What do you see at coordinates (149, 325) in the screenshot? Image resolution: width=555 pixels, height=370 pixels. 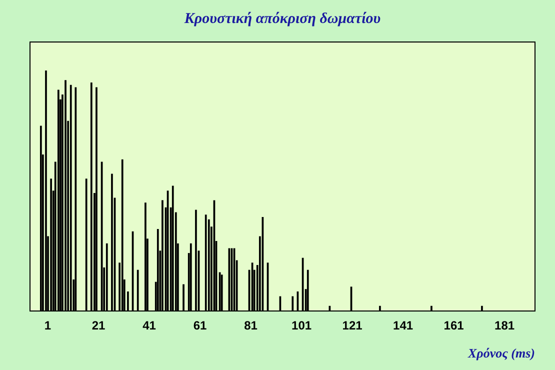 I see `x-tick-label: 41` at bounding box center [149, 325].